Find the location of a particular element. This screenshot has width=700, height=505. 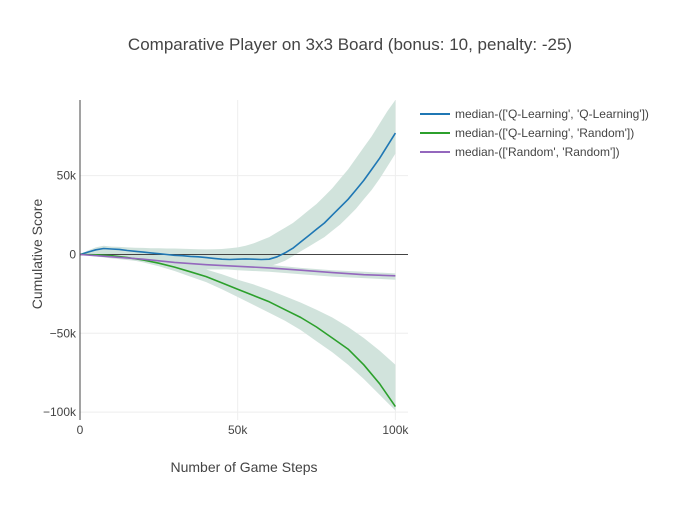

x-tick-label-1: 50k is located at coordinates (238, 430).